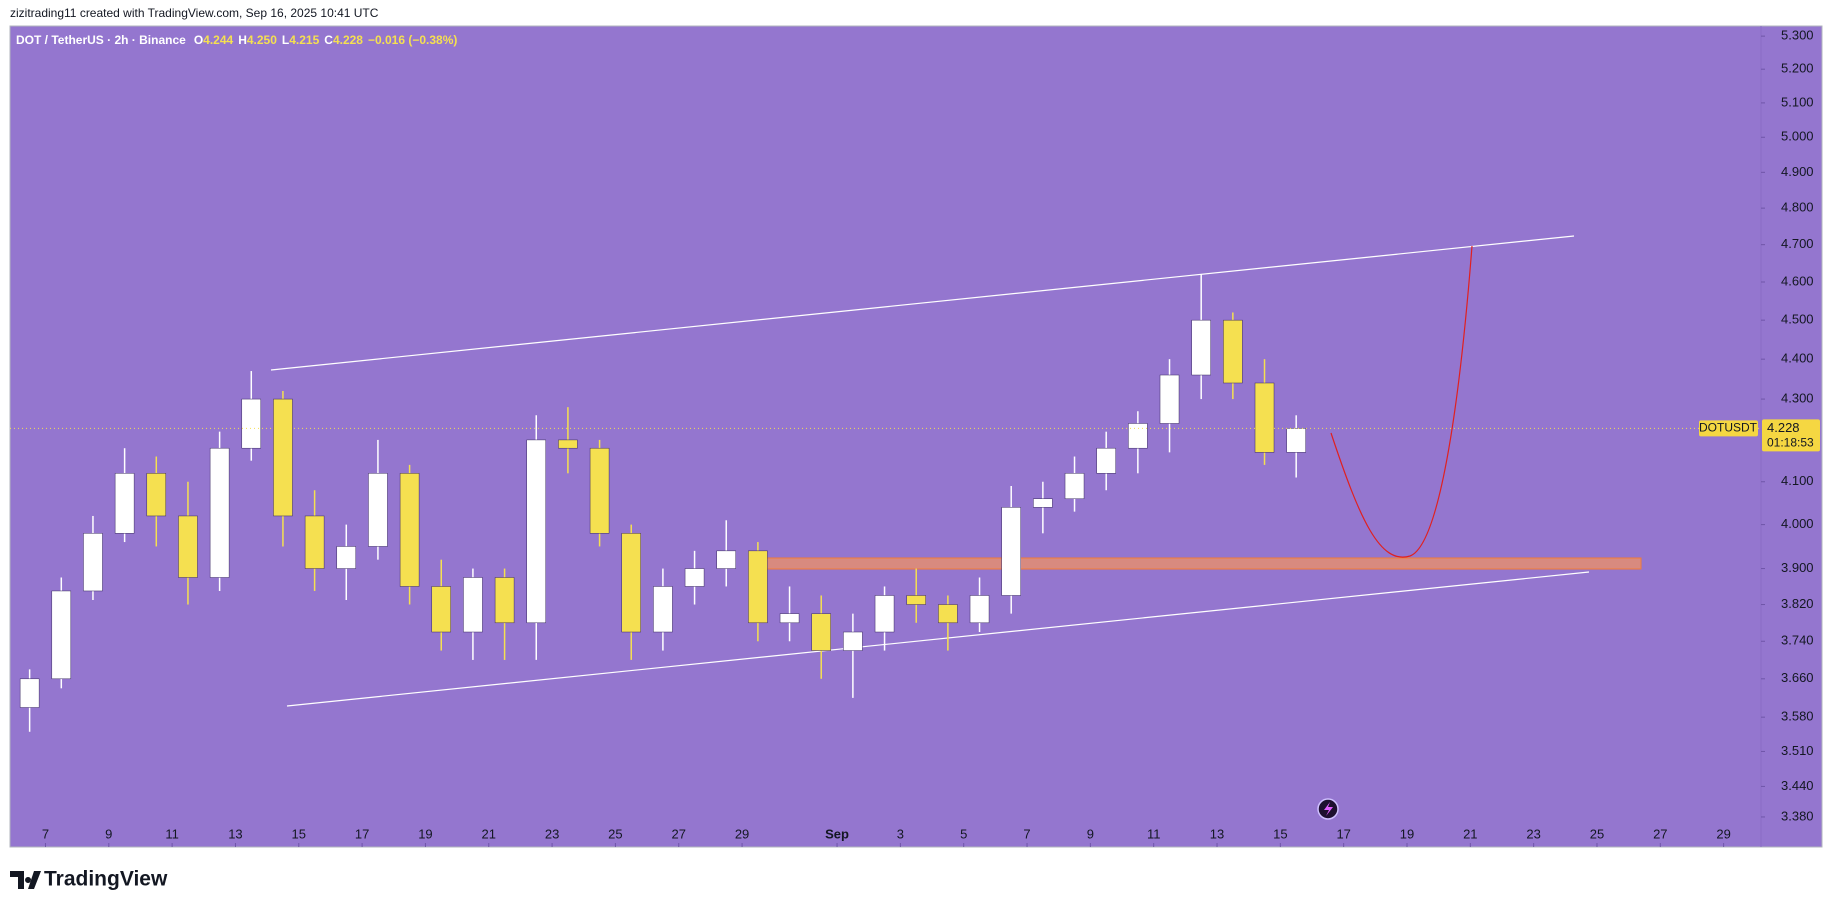 Image resolution: width=1835 pixels, height=909 pixels. I want to click on legend-item: L, so click(285, 40).